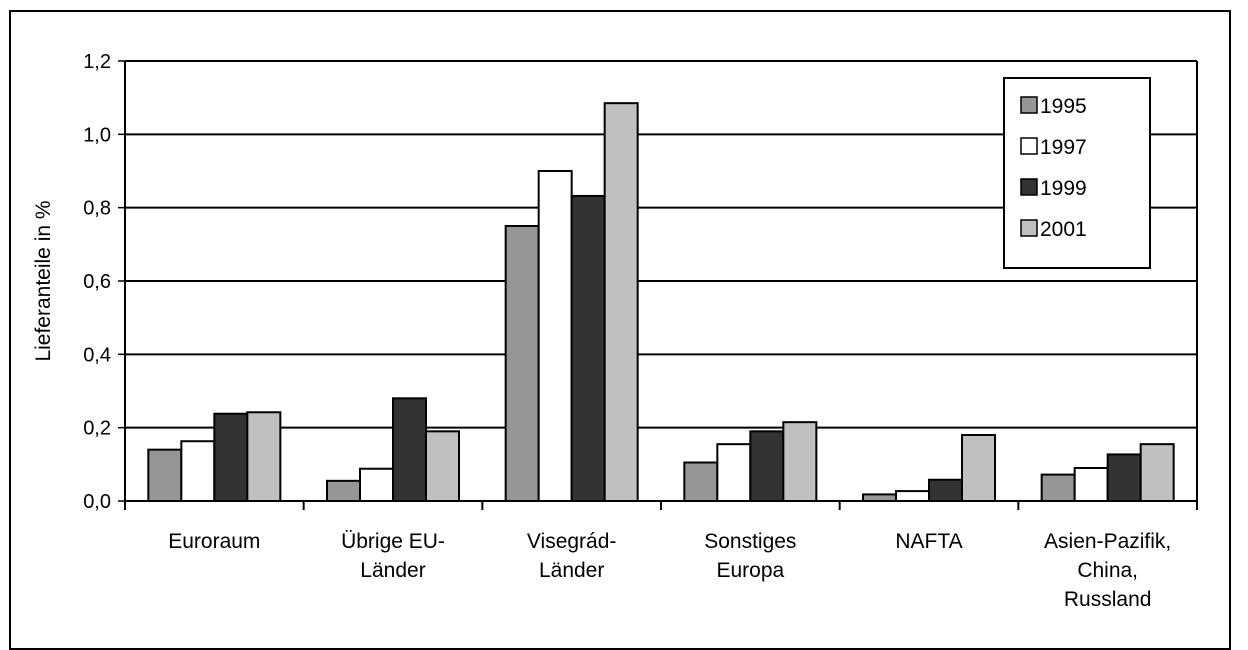 This screenshot has width=1248, height=650. Describe the element at coordinates (1063, 147) in the screenshot. I see `legend-label: 1997` at that location.